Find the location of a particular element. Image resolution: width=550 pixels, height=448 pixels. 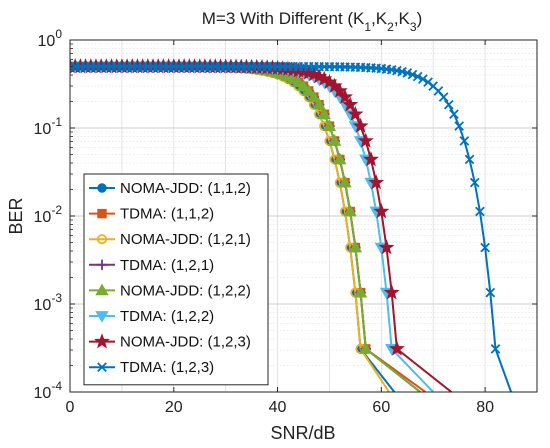

legend-entry-label: NOMA-JDD: (1,2,1) is located at coordinates (185, 239).